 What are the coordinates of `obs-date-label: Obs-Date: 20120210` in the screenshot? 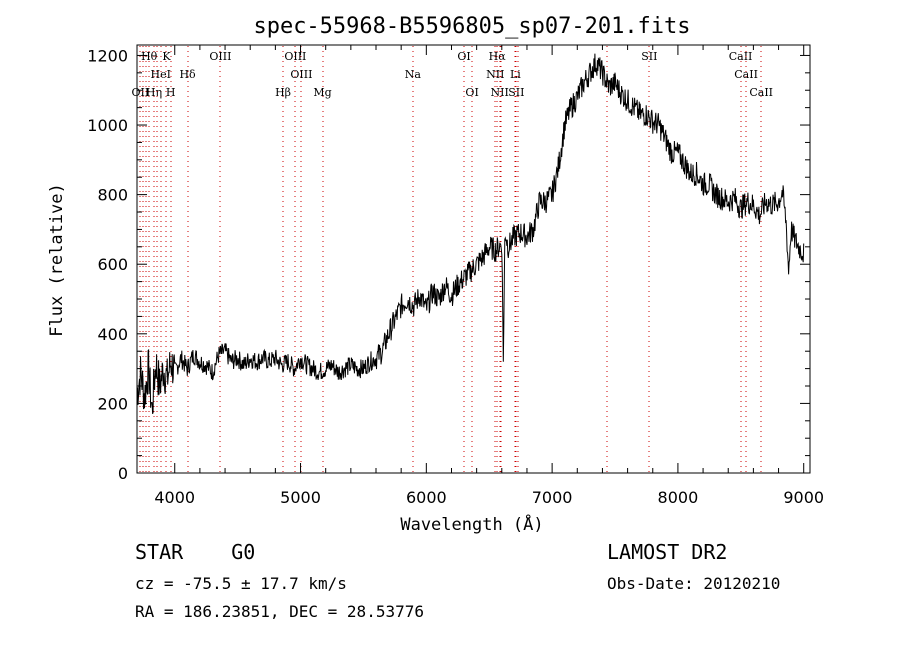 It's located at (694, 583).